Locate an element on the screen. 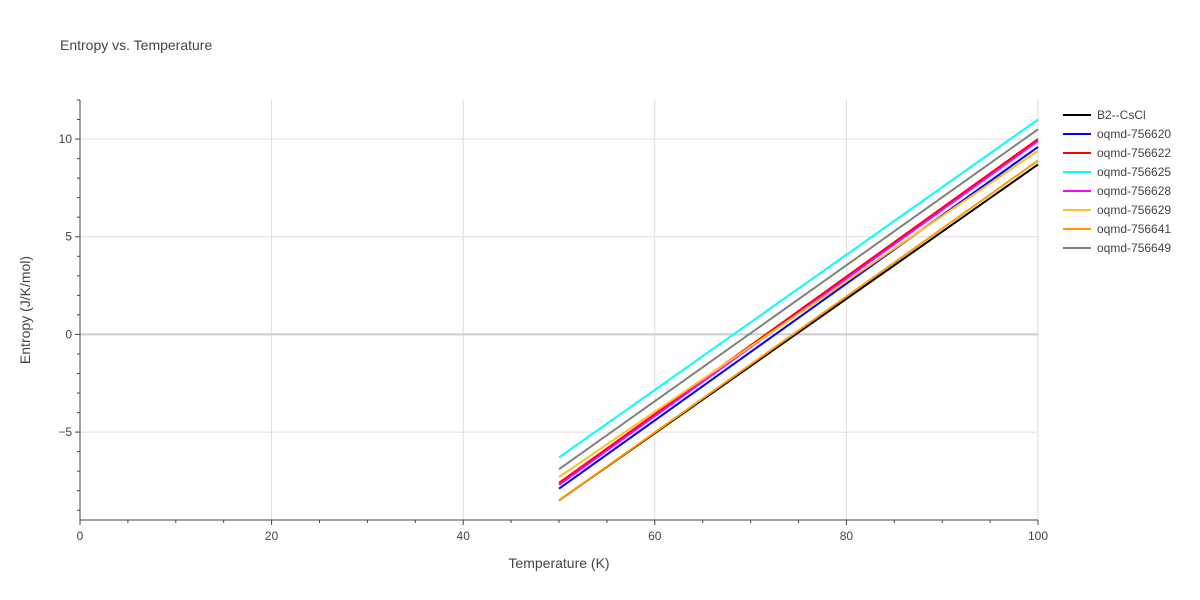 Image resolution: width=1200 pixels, height=600 pixels. legend-item: oqmd-756641 is located at coordinates (1117, 229).